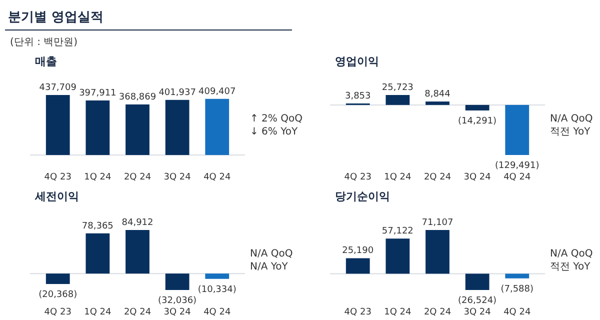  What do you see at coordinates (217, 289) in the screenshot?
I see `data-label: (10,334)` at bounding box center [217, 289].